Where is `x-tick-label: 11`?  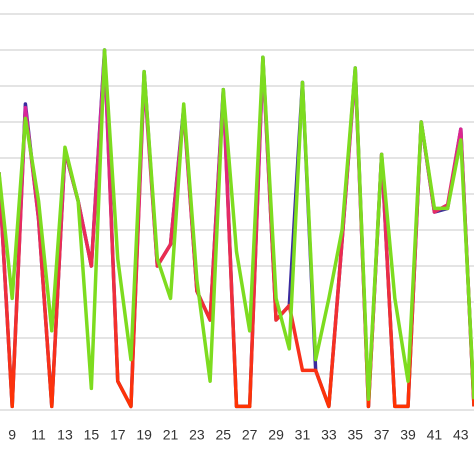
x-tick-label: 11 is located at coordinates (38, 435).